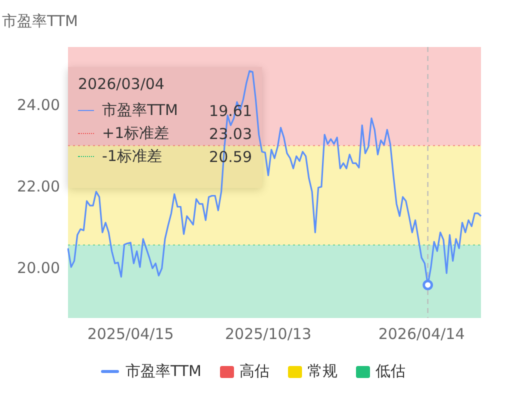  Describe the element at coordinates (136, 133) in the screenshot. I see `legend-label: +1标准差` at that location.